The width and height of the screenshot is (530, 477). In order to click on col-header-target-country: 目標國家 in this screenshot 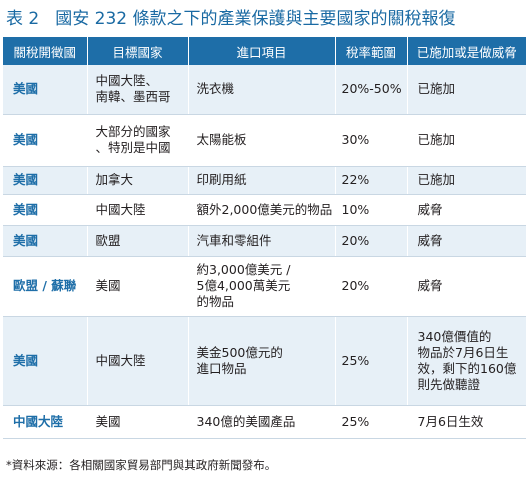, I will do `click(138, 51)`.